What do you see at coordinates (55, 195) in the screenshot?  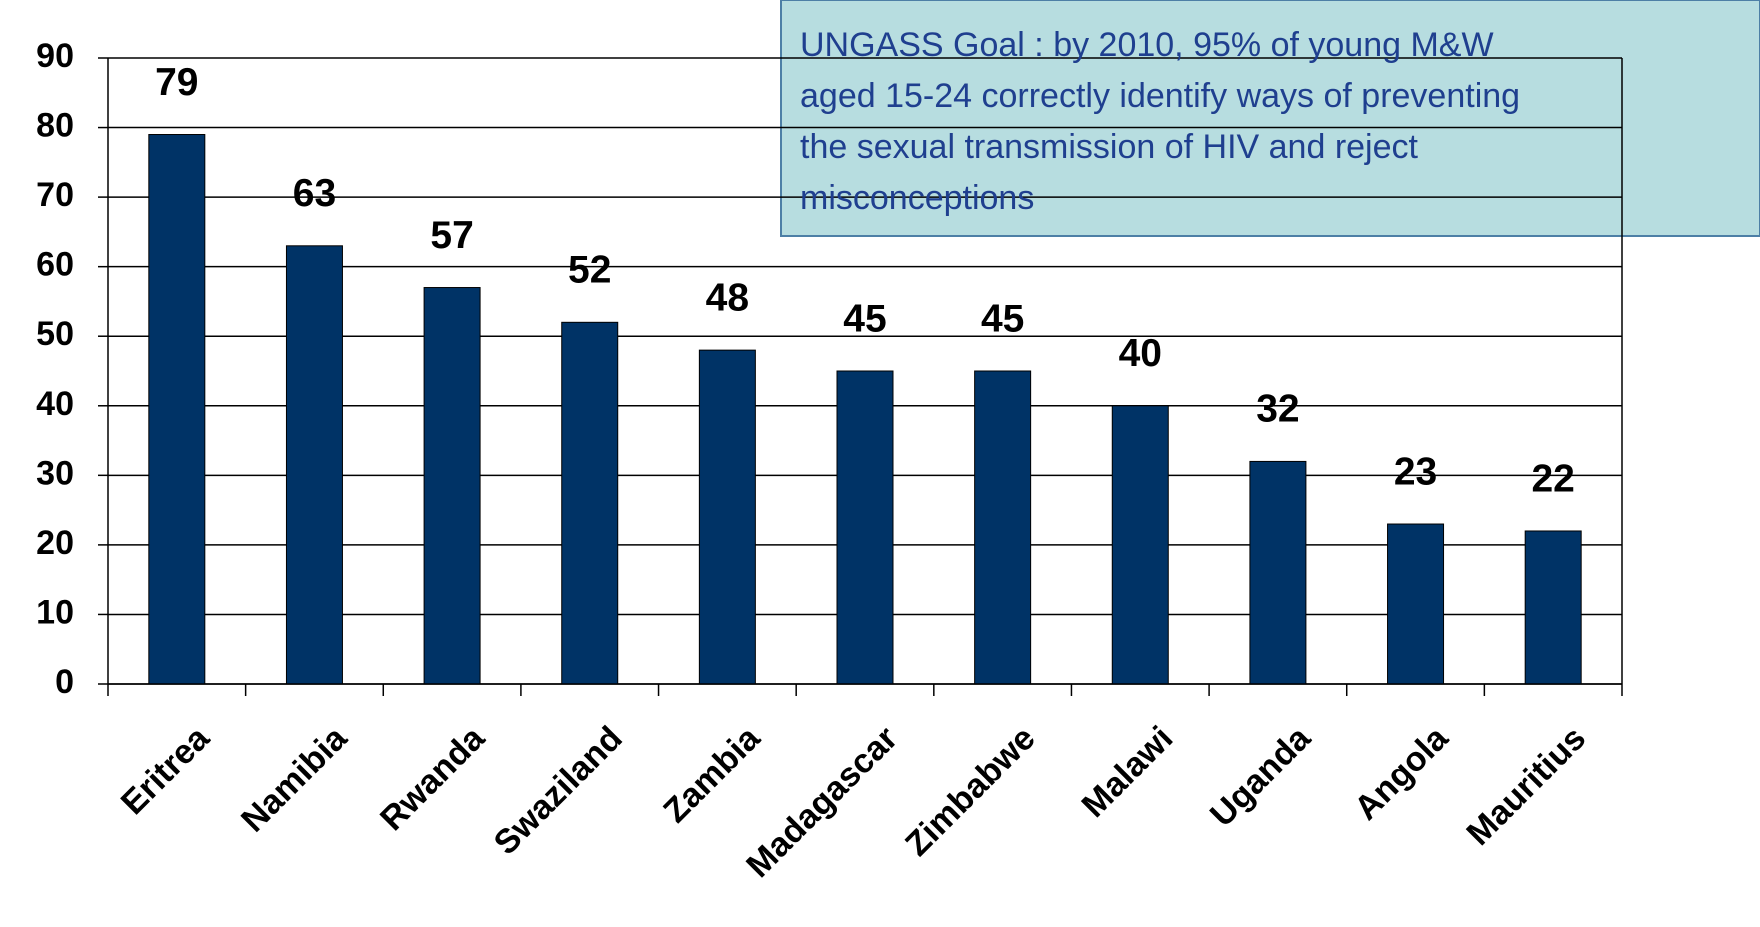 I see `y-tick-label: 70` at bounding box center [55, 195].